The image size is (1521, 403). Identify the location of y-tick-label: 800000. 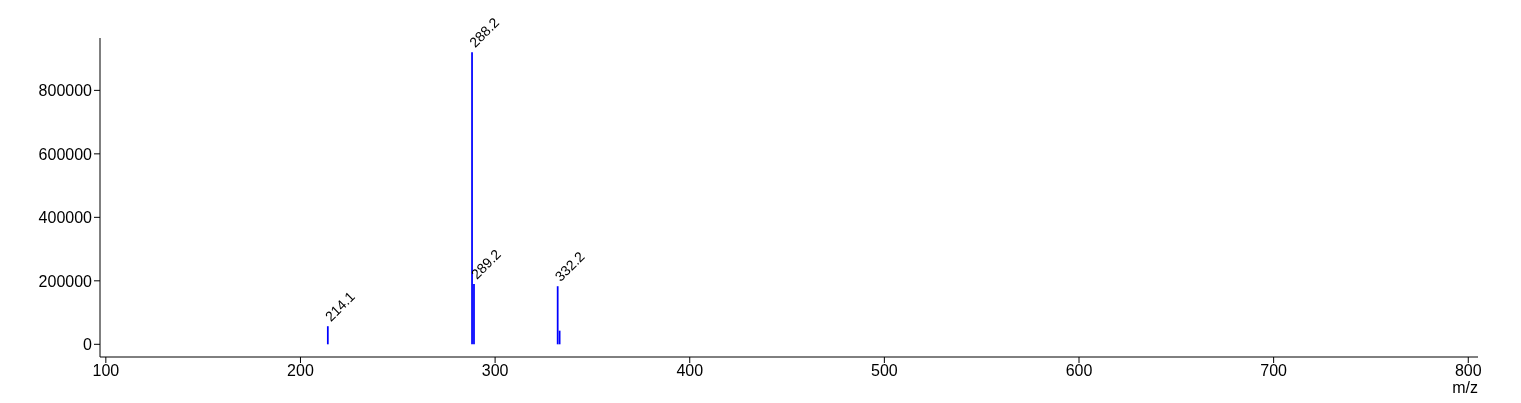
(65, 91).